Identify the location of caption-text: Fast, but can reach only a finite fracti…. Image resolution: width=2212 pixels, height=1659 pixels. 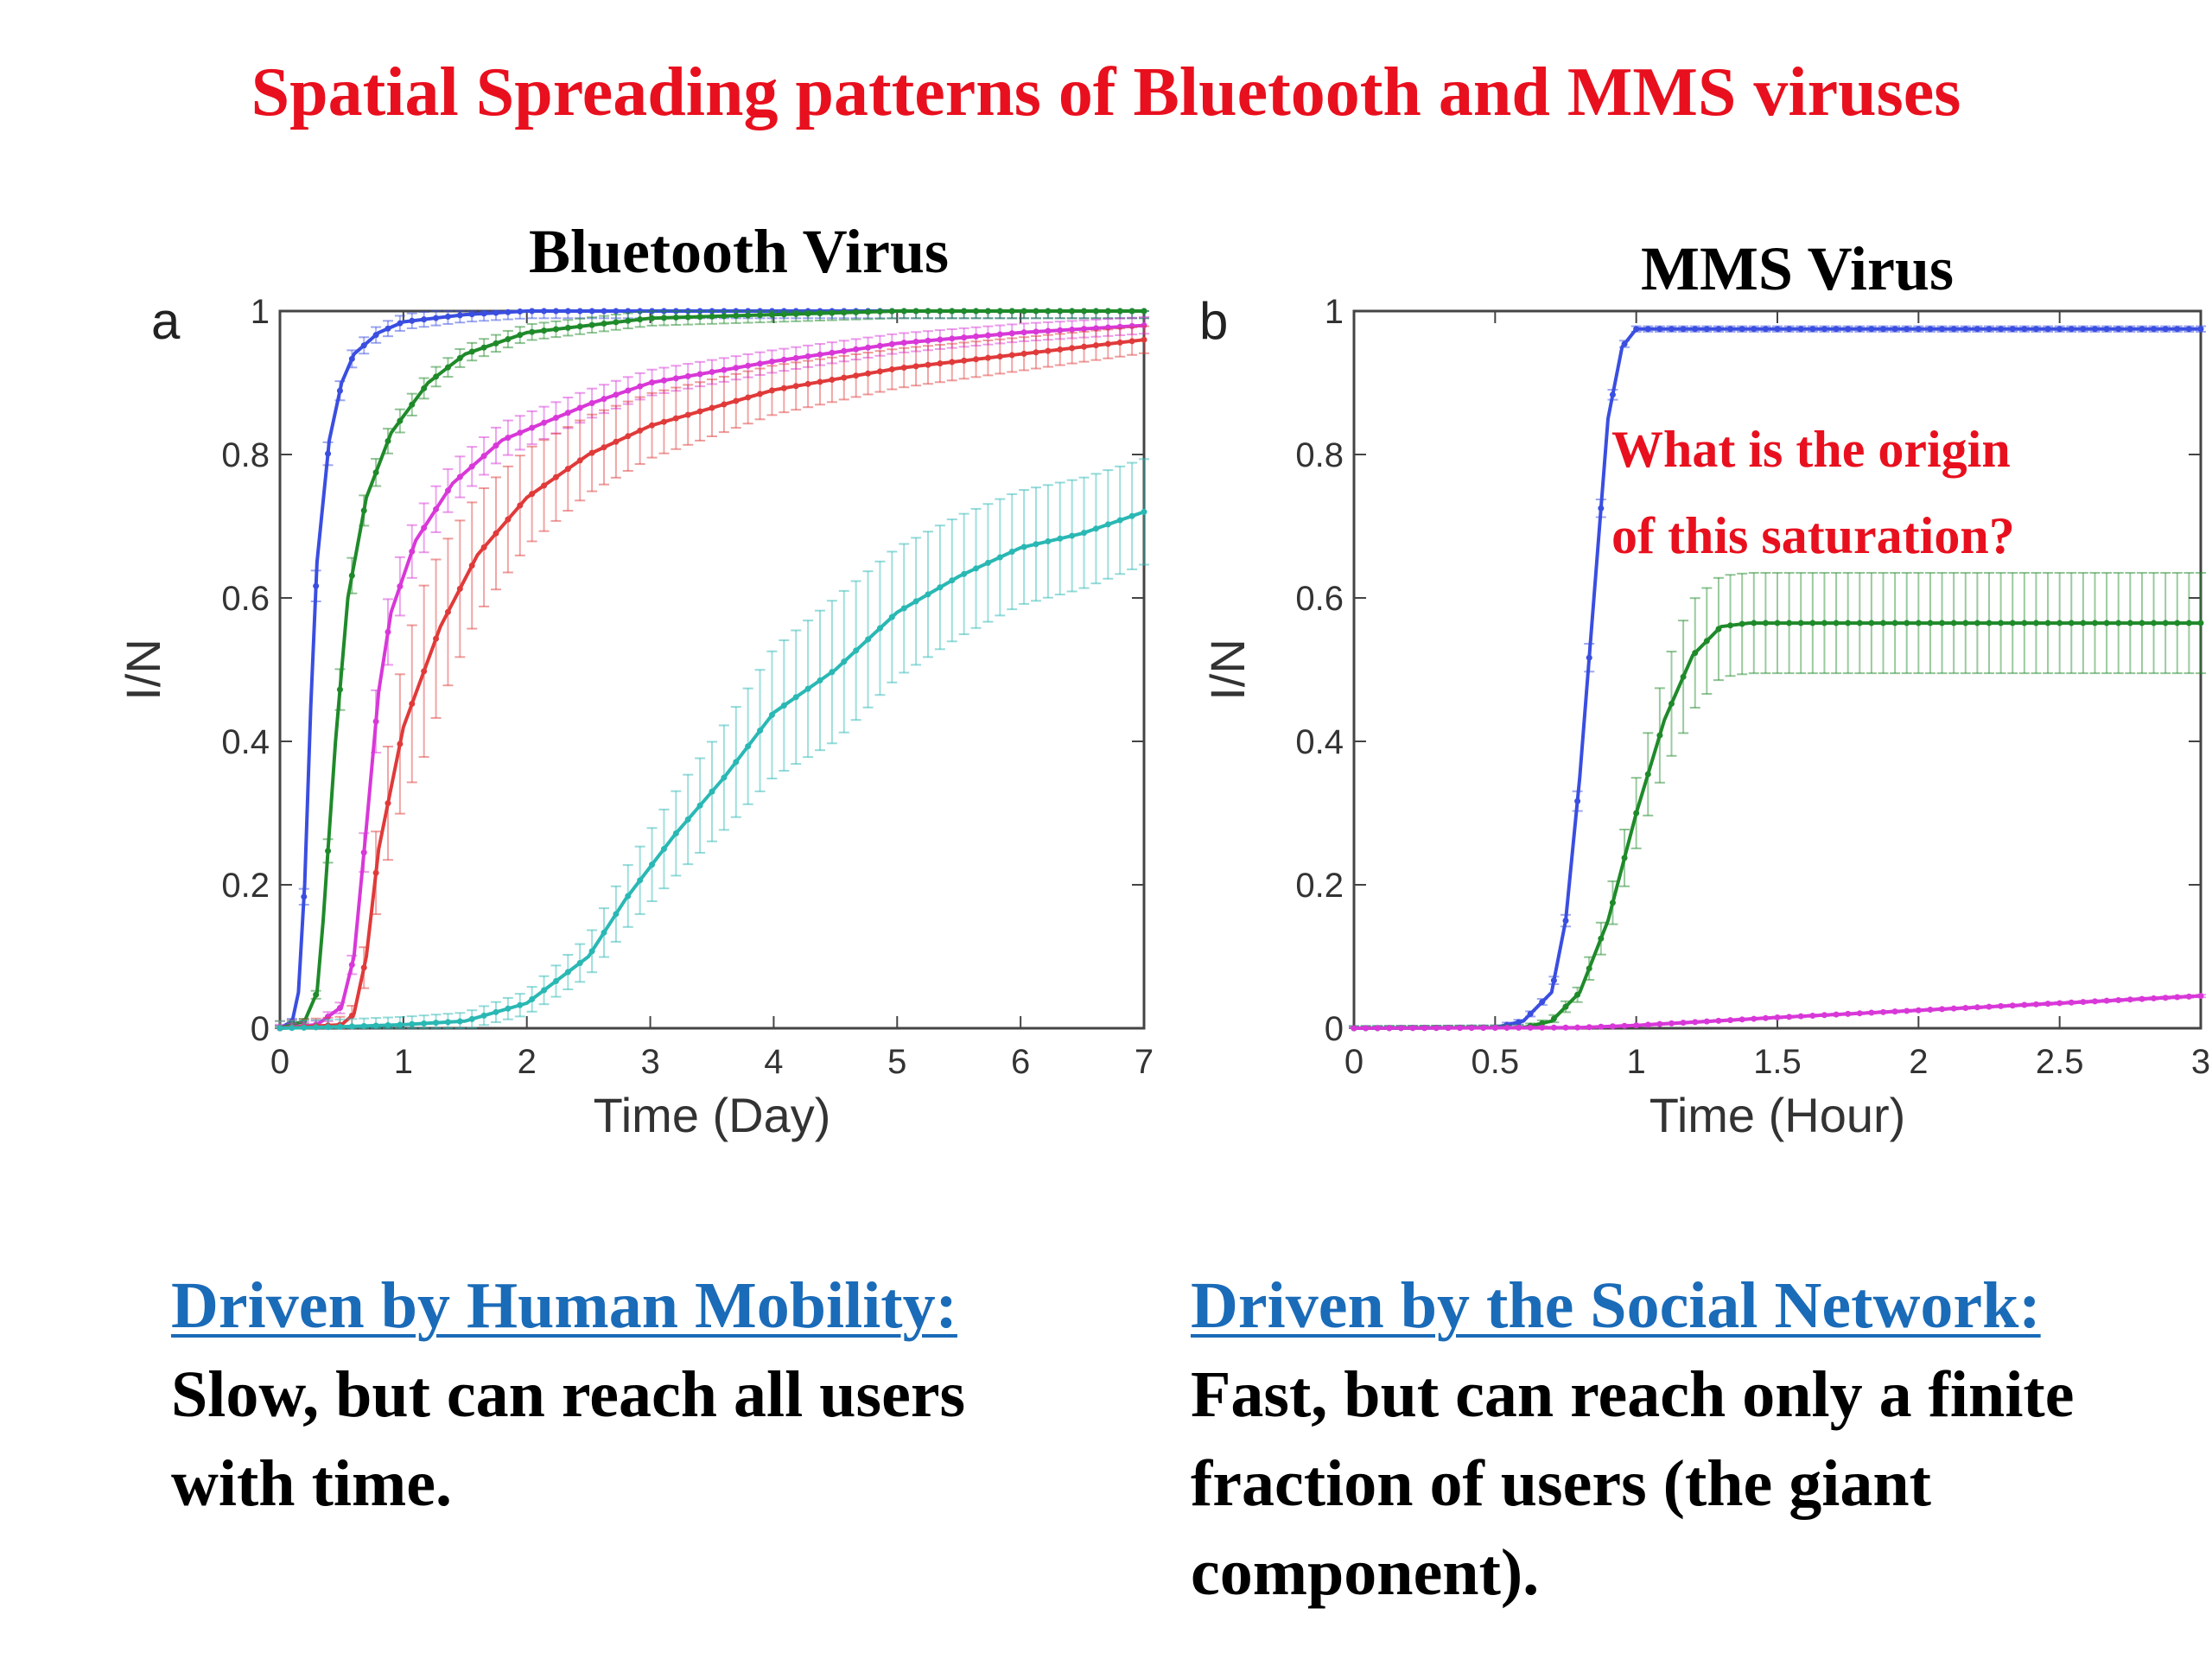
(1633, 1483).